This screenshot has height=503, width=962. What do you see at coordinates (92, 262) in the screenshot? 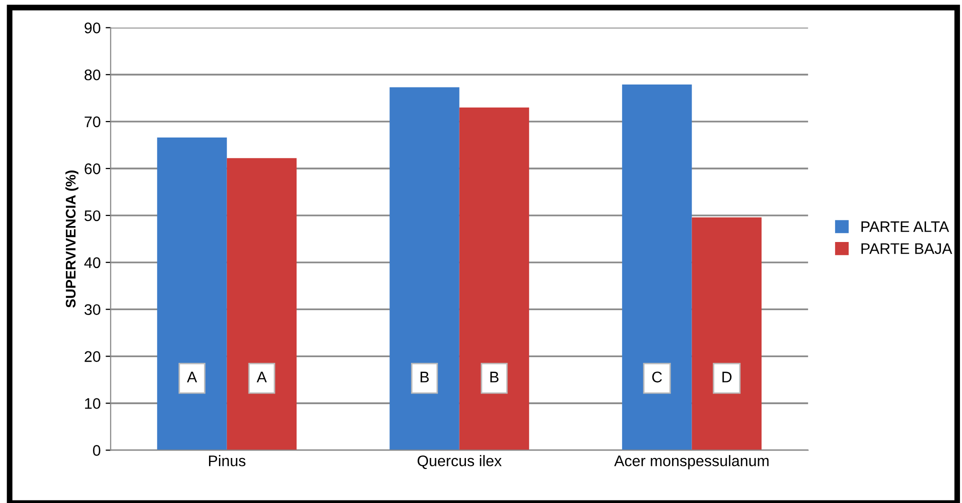
I see `y-tick-label: 40` at bounding box center [92, 262].